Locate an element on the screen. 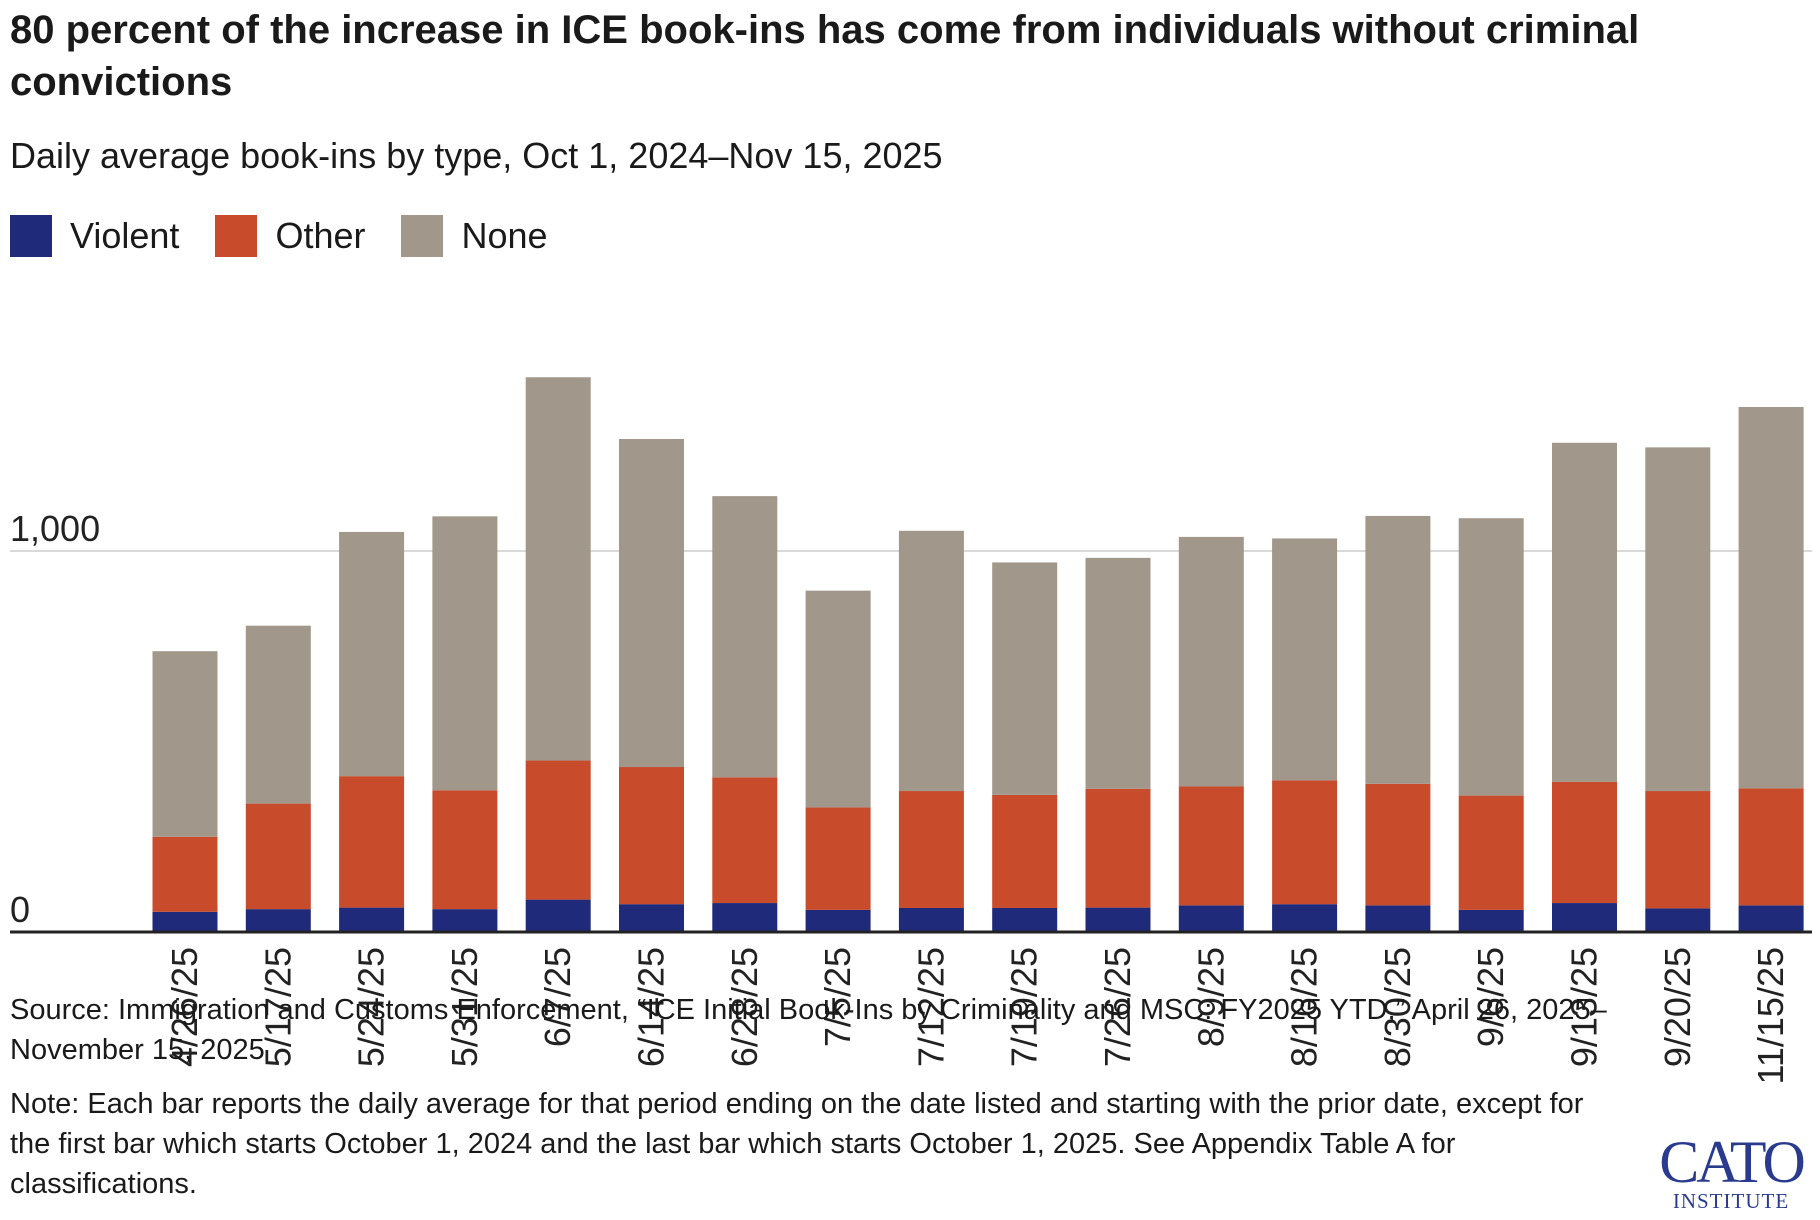 The image size is (1820, 1220). legend-label-other: Other is located at coordinates (320, 235).